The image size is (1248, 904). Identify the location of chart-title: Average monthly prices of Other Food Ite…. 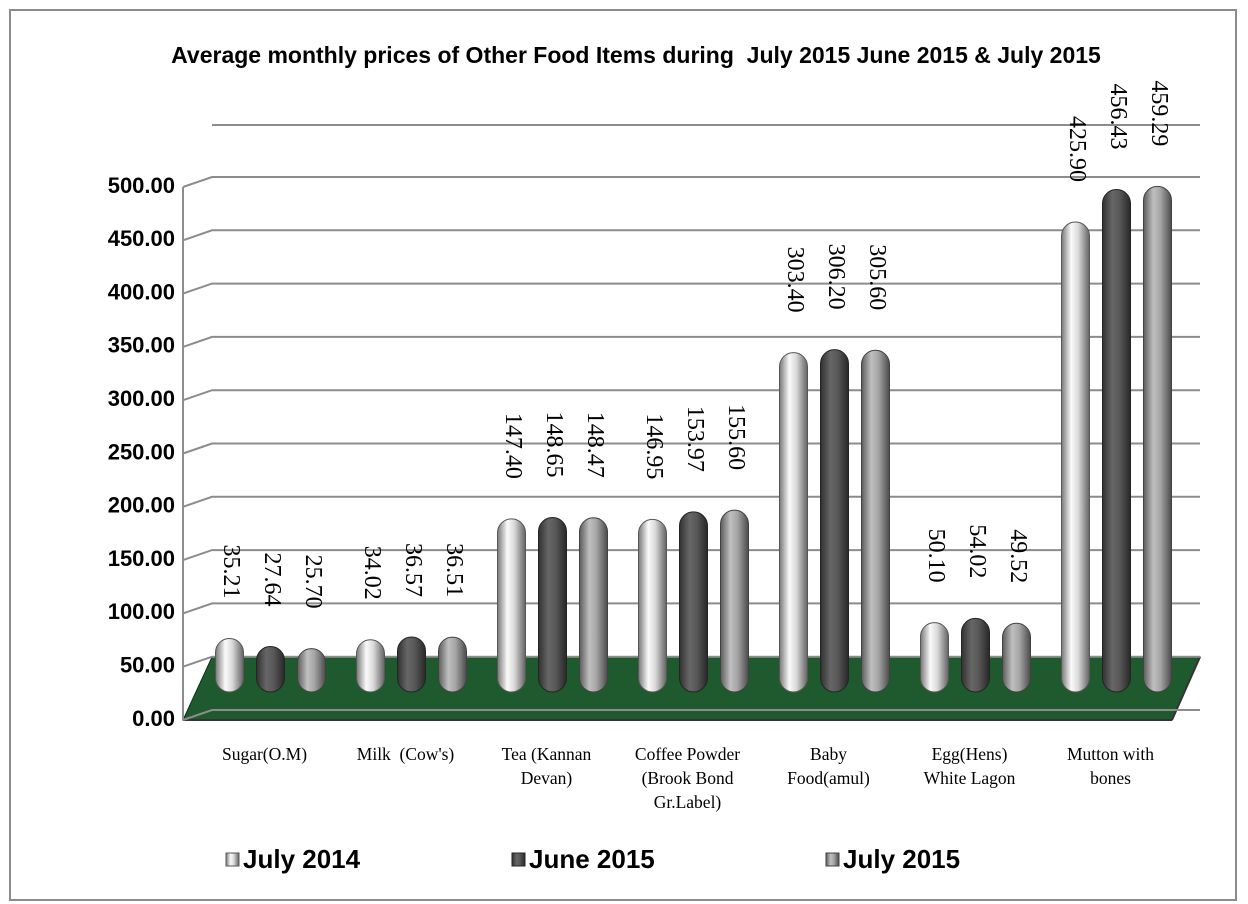
(636, 55).